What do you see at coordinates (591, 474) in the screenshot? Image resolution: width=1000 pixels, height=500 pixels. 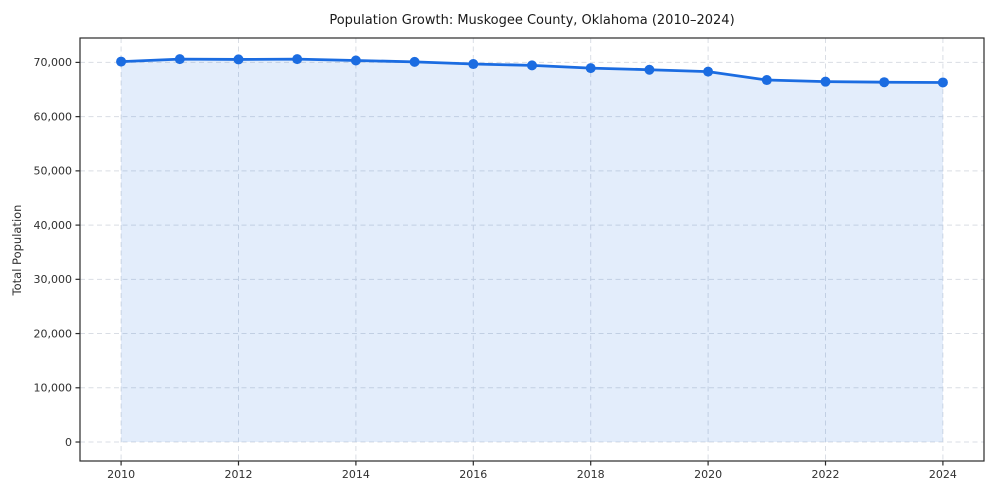 I see `x-tick-label-2018: 2018` at bounding box center [591, 474].